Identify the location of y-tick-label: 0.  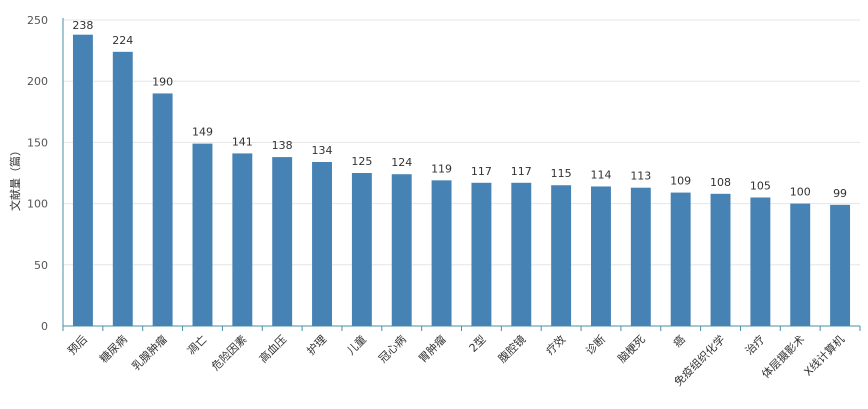
(44, 326).